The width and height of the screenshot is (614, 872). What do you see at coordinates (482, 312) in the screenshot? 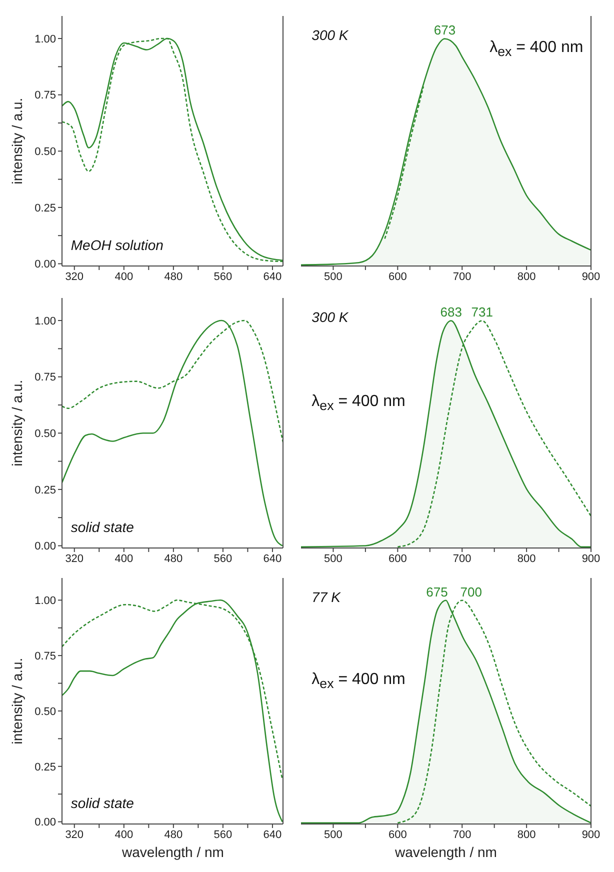
I see `annotation: 731` at bounding box center [482, 312].